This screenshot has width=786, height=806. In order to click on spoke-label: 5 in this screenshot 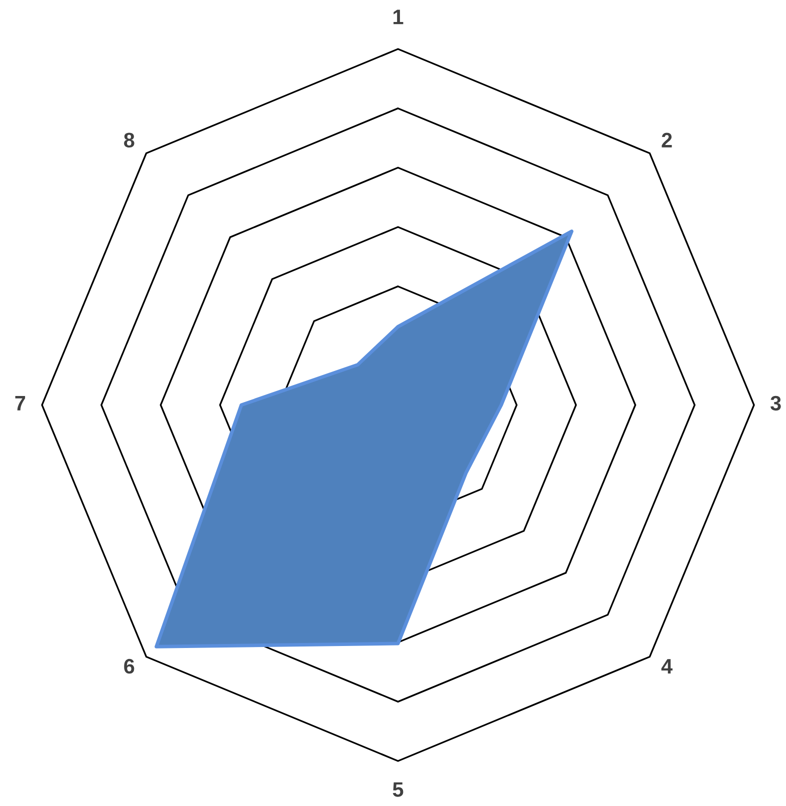, I will do `click(398, 789)`.